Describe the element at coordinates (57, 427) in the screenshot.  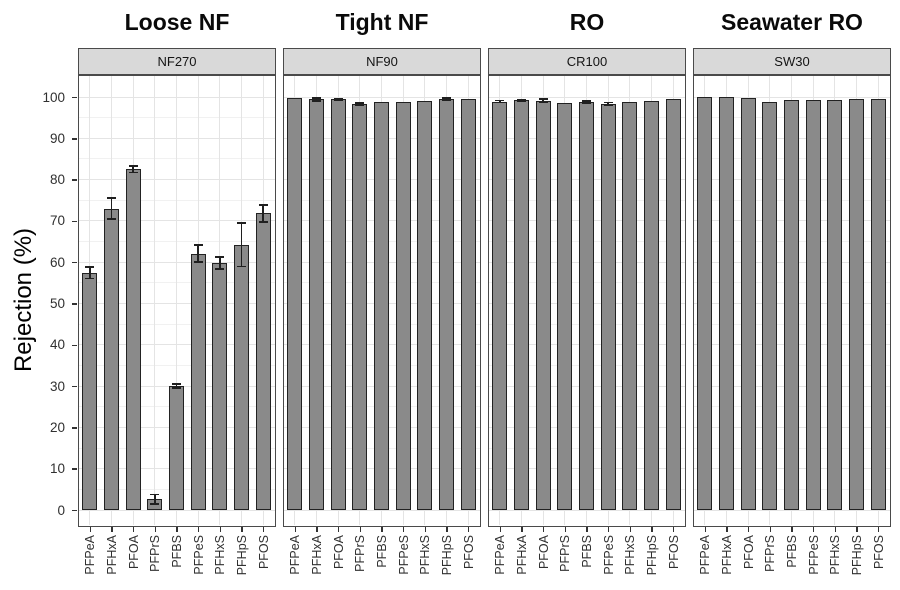
I see `y-tick-label: 20` at that location.